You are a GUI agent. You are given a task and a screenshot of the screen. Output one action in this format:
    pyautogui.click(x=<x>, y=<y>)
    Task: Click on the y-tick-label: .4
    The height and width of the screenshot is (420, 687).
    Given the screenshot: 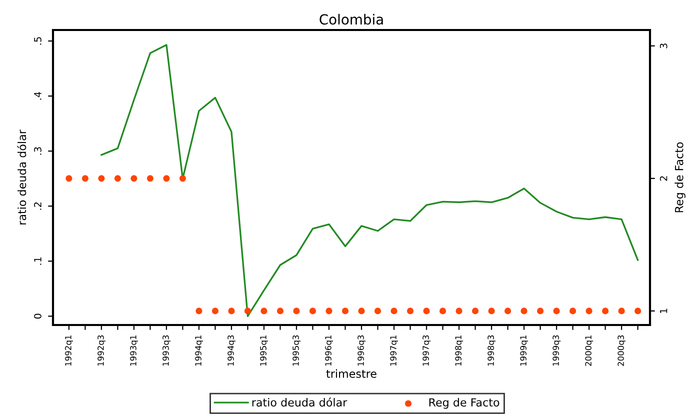 What is the action you would take?
    pyautogui.click(x=38, y=96)
    